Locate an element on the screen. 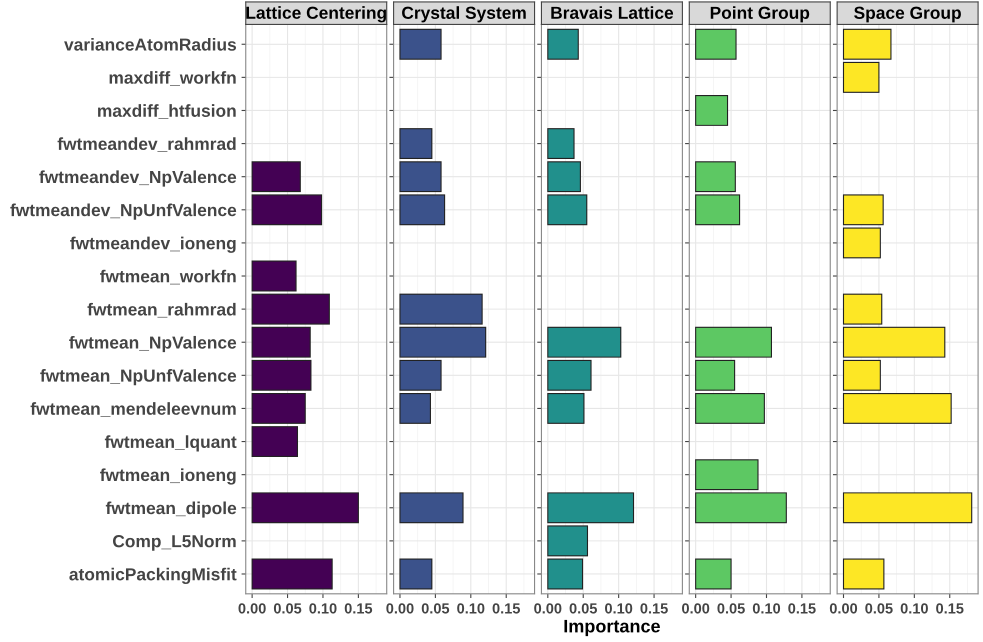 The width and height of the screenshot is (983, 642). chart-title: Space Group is located at coordinates (907, 14).